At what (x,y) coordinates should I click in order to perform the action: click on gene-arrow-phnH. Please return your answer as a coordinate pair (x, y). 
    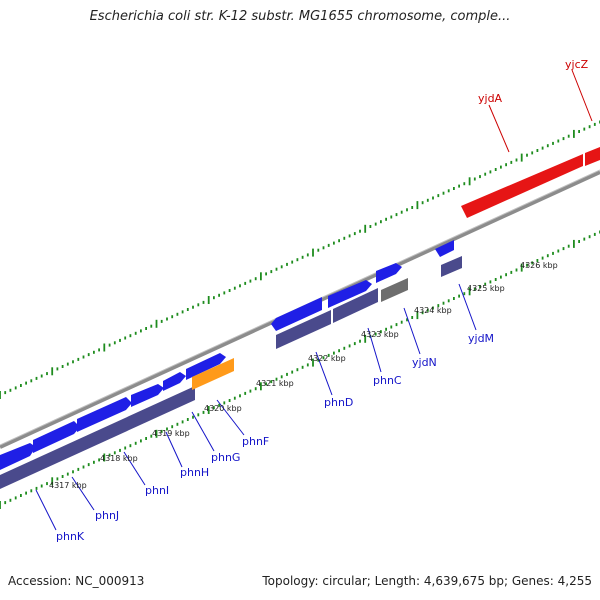
    Looking at the image, I should click on (147, 395).